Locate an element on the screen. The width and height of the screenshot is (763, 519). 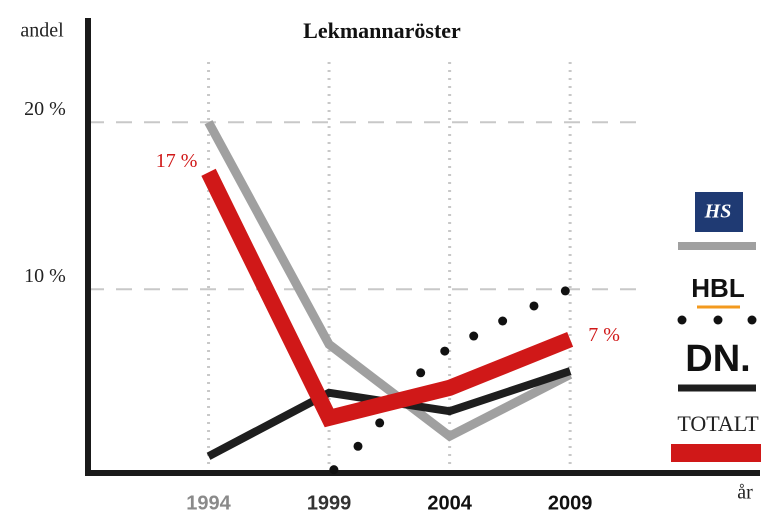
y-tick-label: 10 % is located at coordinates (45, 276).